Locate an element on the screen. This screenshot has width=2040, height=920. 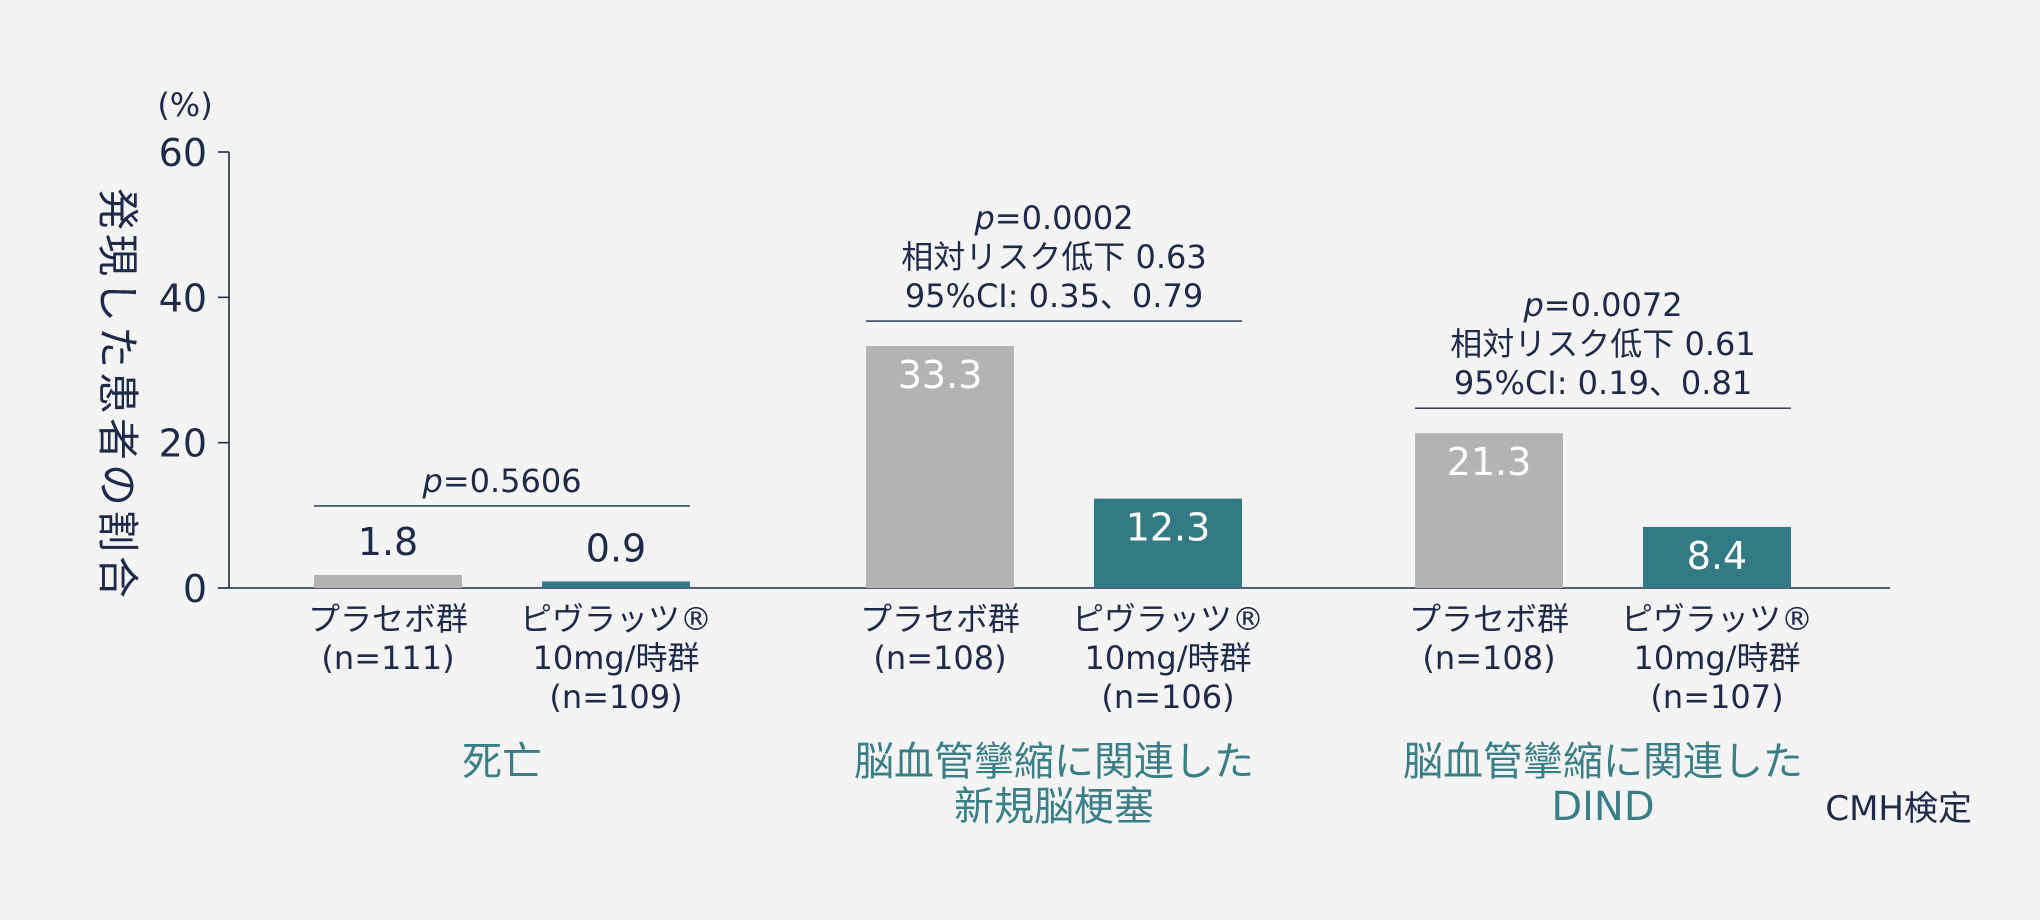
bar-value-label: 33.3 is located at coordinates (940, 375).